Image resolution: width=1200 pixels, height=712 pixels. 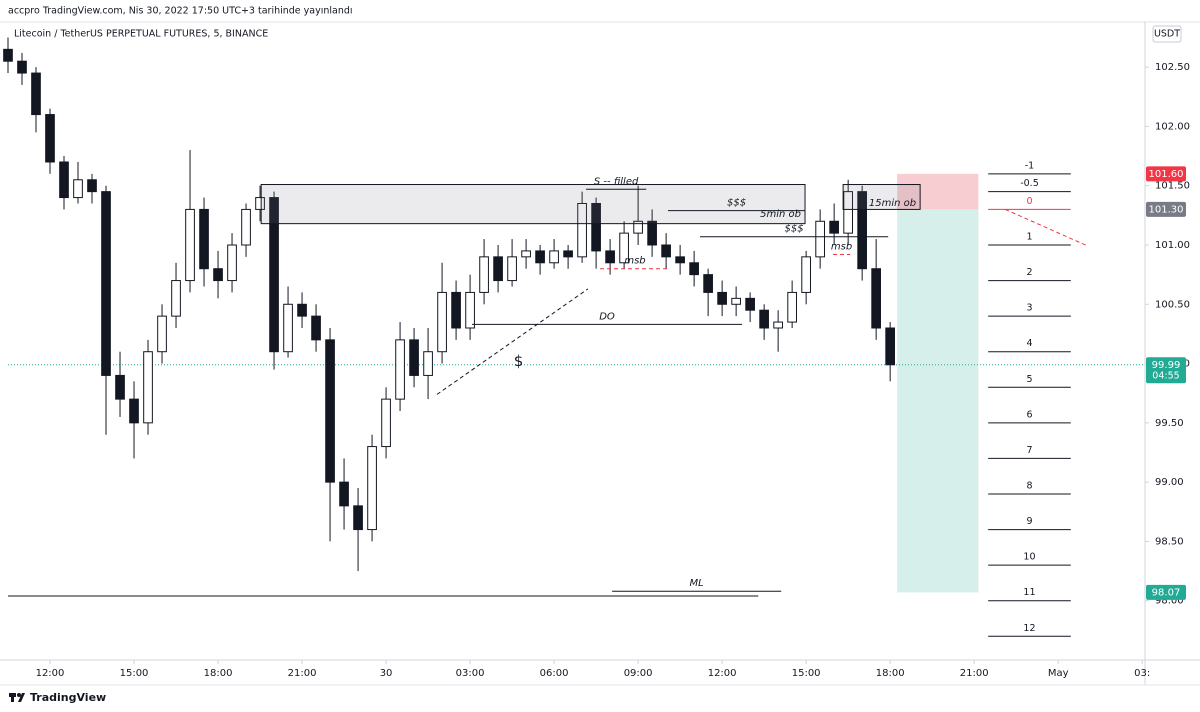 What do you see at coordinates (1029, 201) in the screenshot?
I see `level-label: 0` at bounding box center [1029, 201].